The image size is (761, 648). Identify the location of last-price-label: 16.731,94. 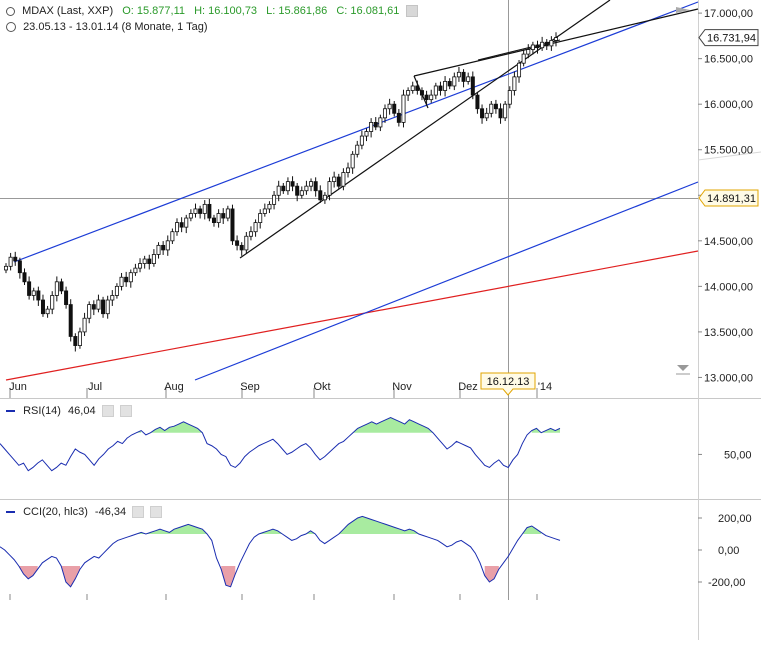
(731, 39).